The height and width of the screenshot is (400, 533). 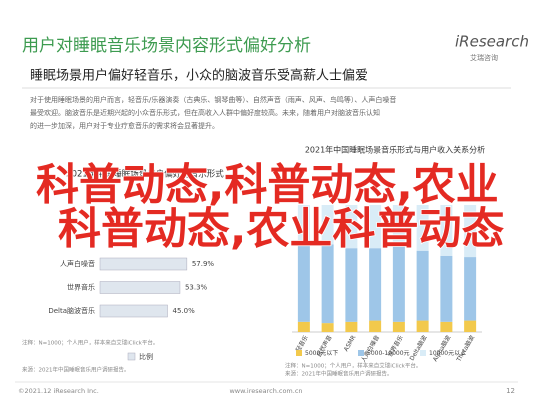 I want to click on category-label: Theta脑波, so click(x=465, y=349).